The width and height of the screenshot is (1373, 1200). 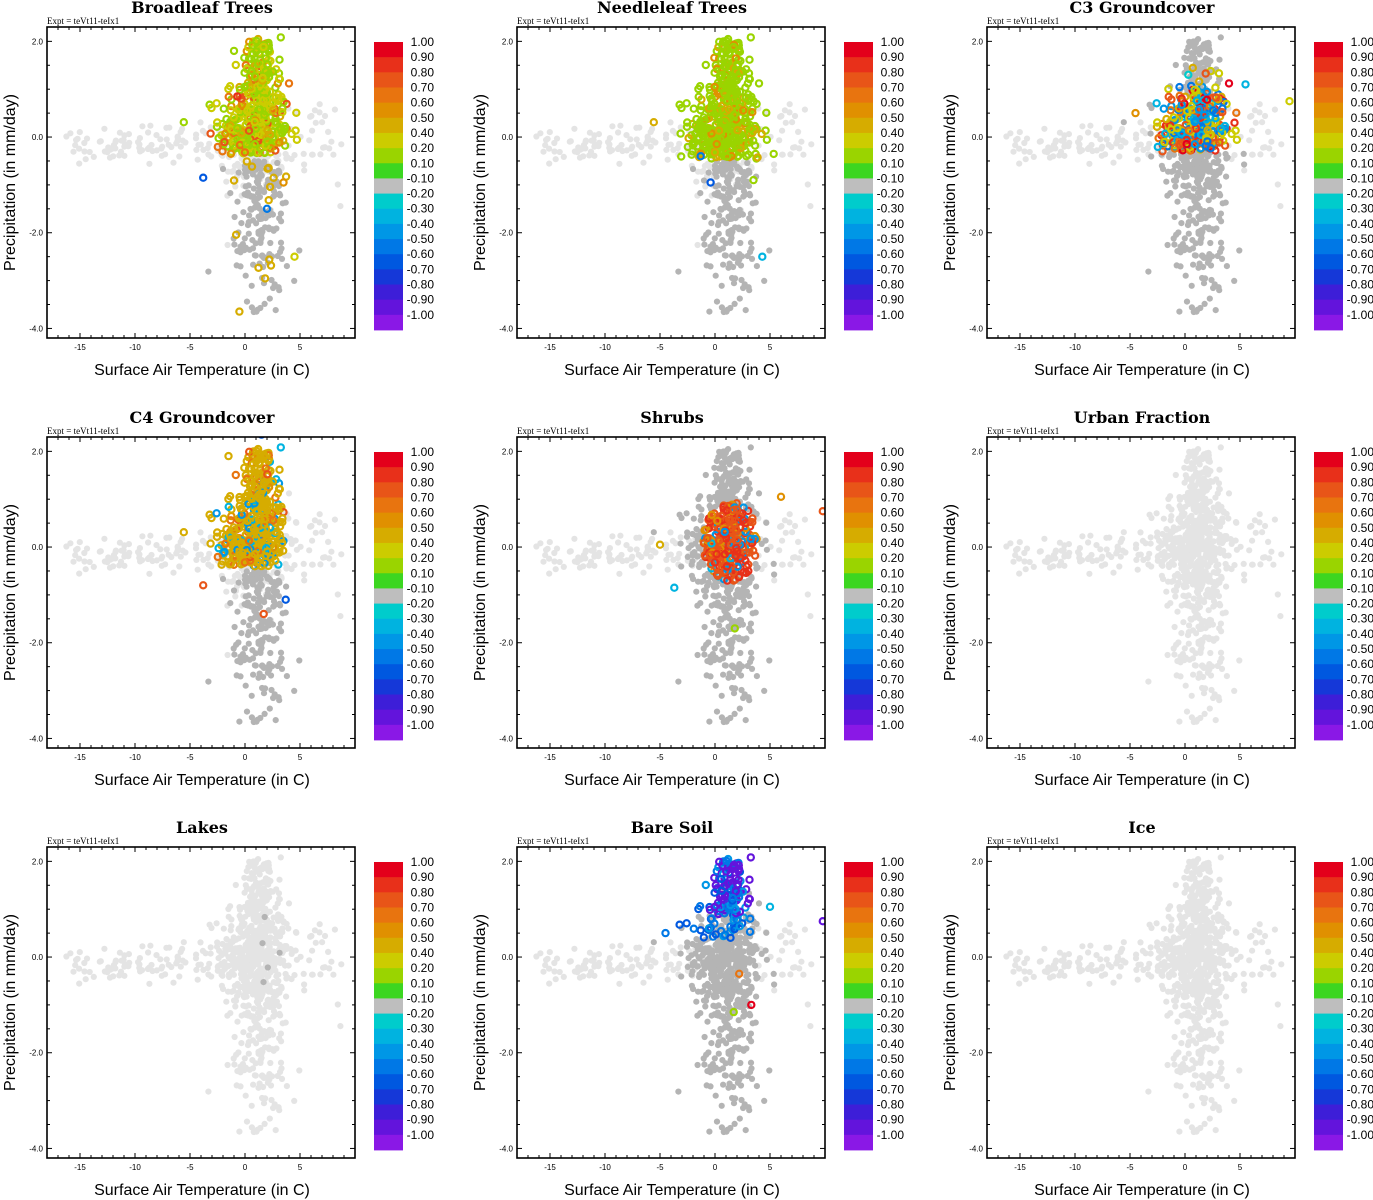 What do you see at coordinates (423, 467) in the screenshot?
I see `colorbar-label: 0.90` at bounding box center [423, 467].